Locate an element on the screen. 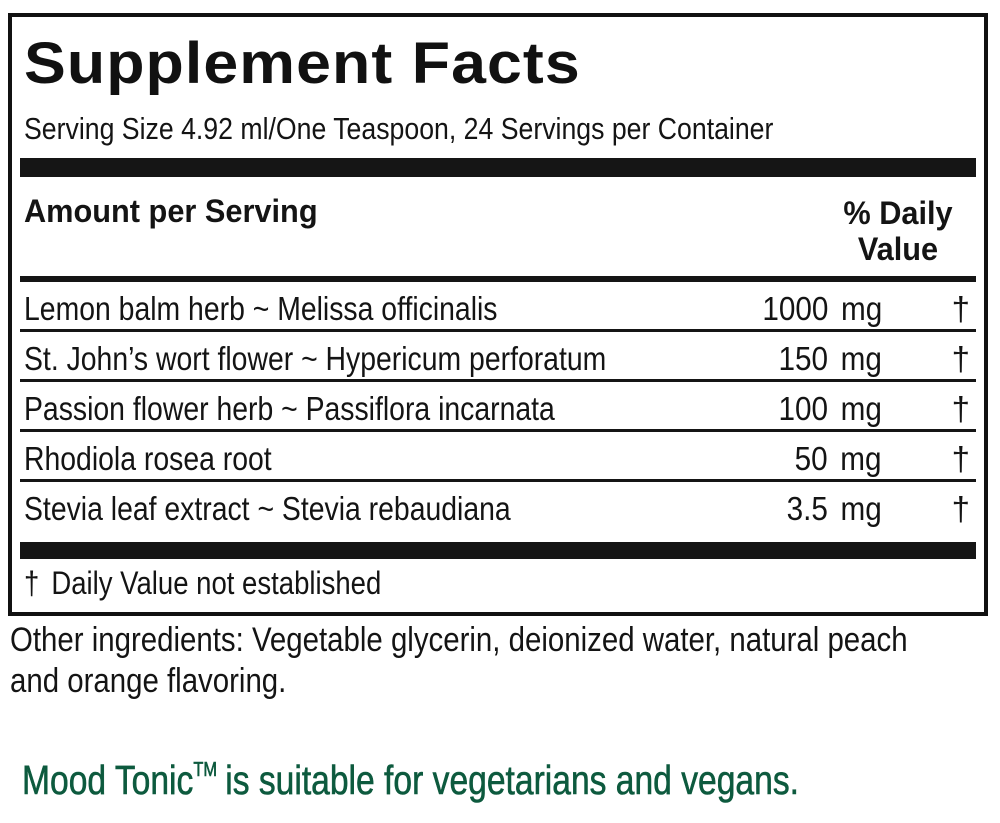 The image size is (1000, 823). ingredient-amount: 100 mg is located at coordinates (830, 408).